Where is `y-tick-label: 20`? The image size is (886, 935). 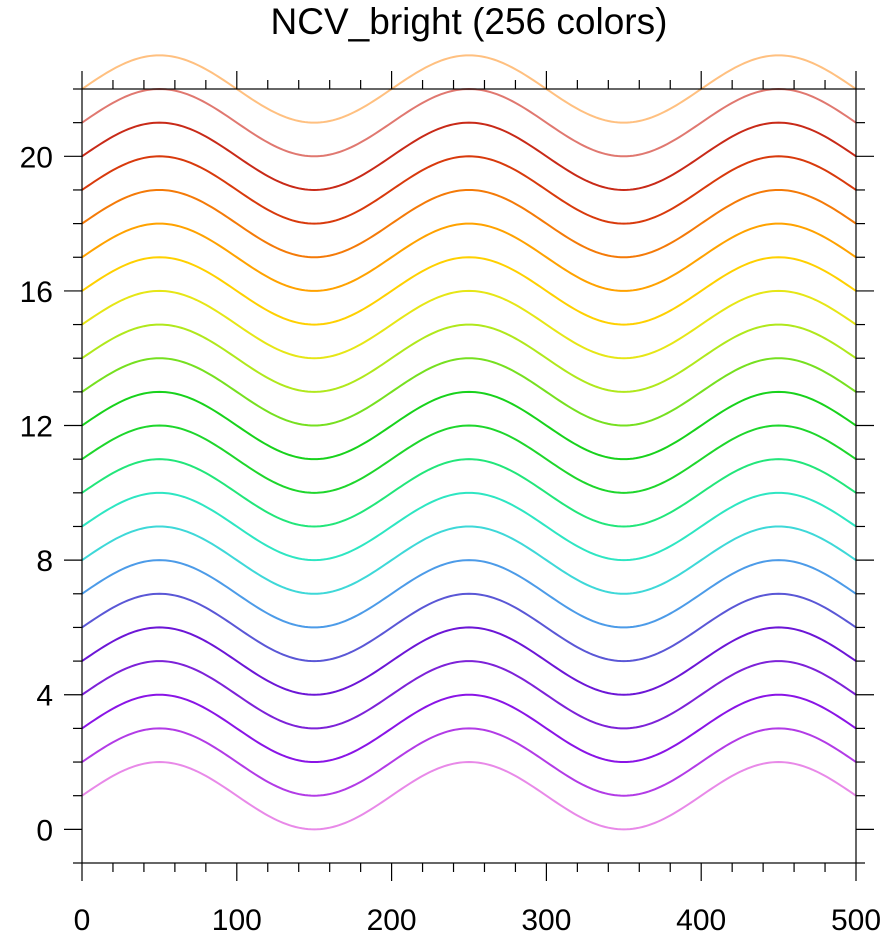
y-tick-label: 20 is located at coordinates (36, 157).